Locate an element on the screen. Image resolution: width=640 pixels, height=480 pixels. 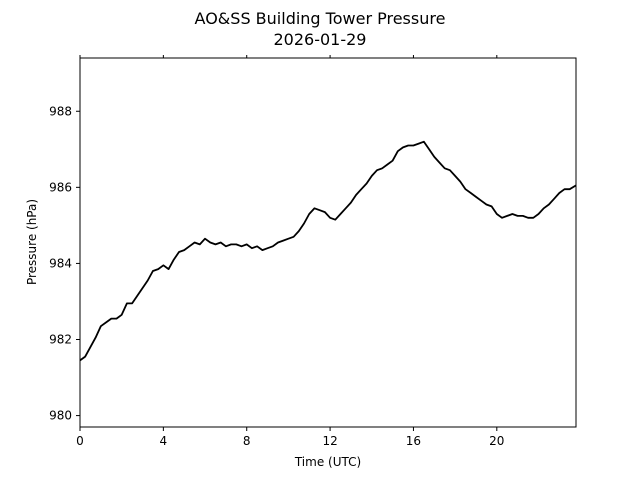
chart-subtitle: 2026-01-29 is located at coordinates (320, 39).